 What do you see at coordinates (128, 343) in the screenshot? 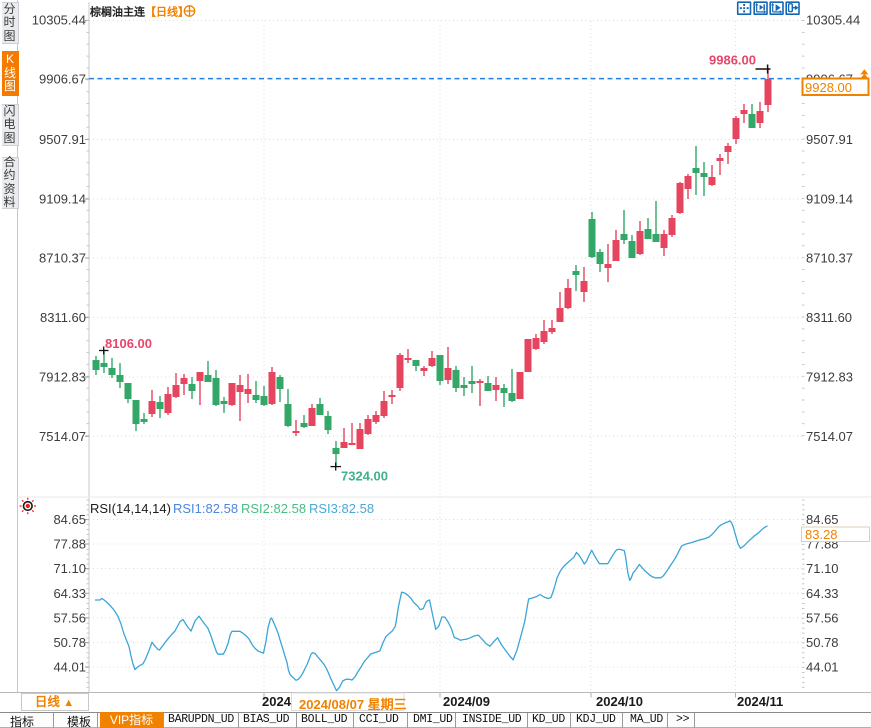
I see `svg-text: 8106.00` at bounding box center [128, 343].